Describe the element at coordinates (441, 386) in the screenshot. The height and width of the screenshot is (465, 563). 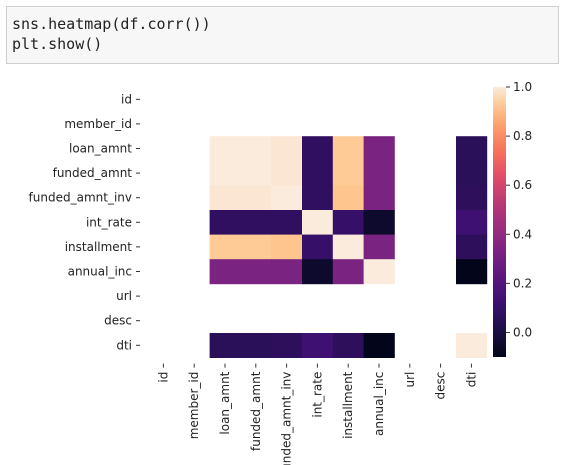
I see `x-tick-label: desc` at that location.